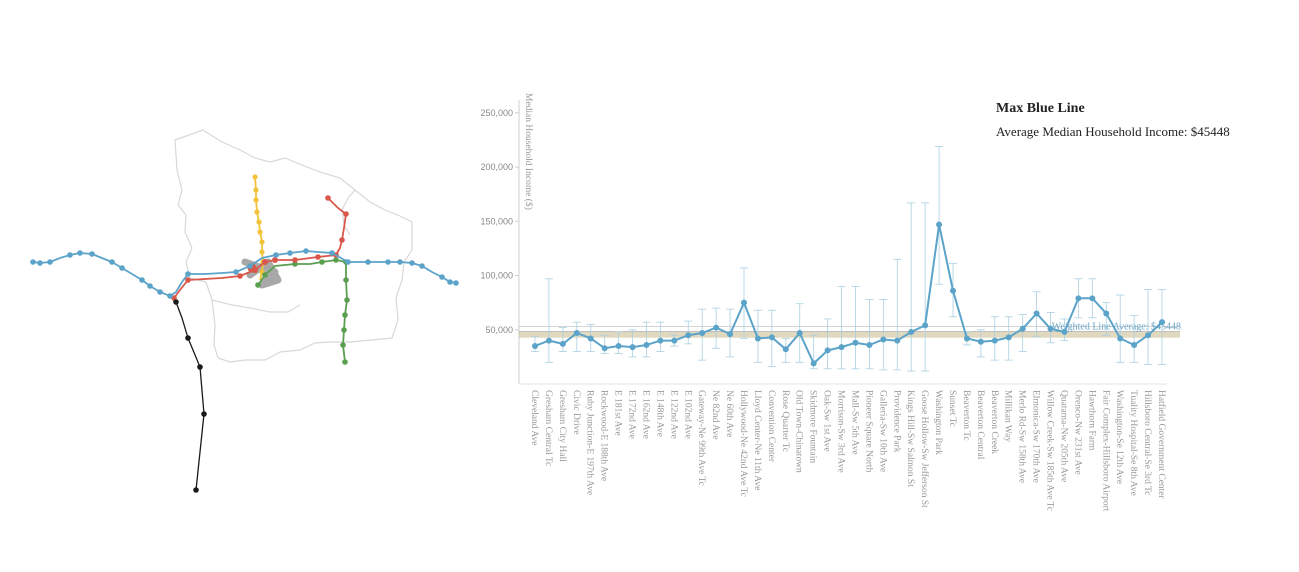  I want to click on x-category-label: Millikan Way, so click(1008, 416).